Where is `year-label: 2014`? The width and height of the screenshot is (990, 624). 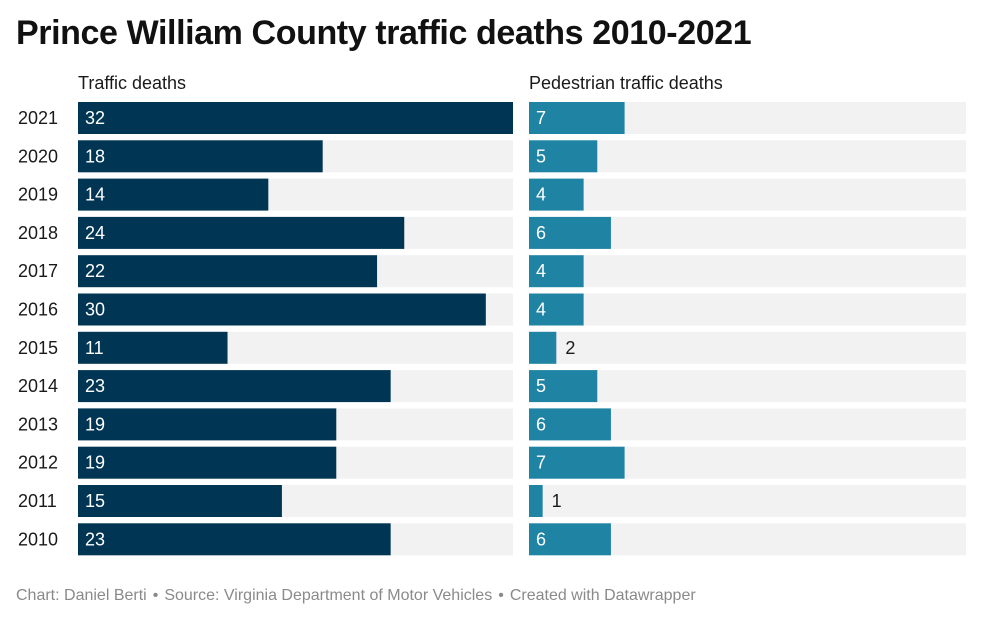
year-label: 2014 is located at coordinates (38, 386).